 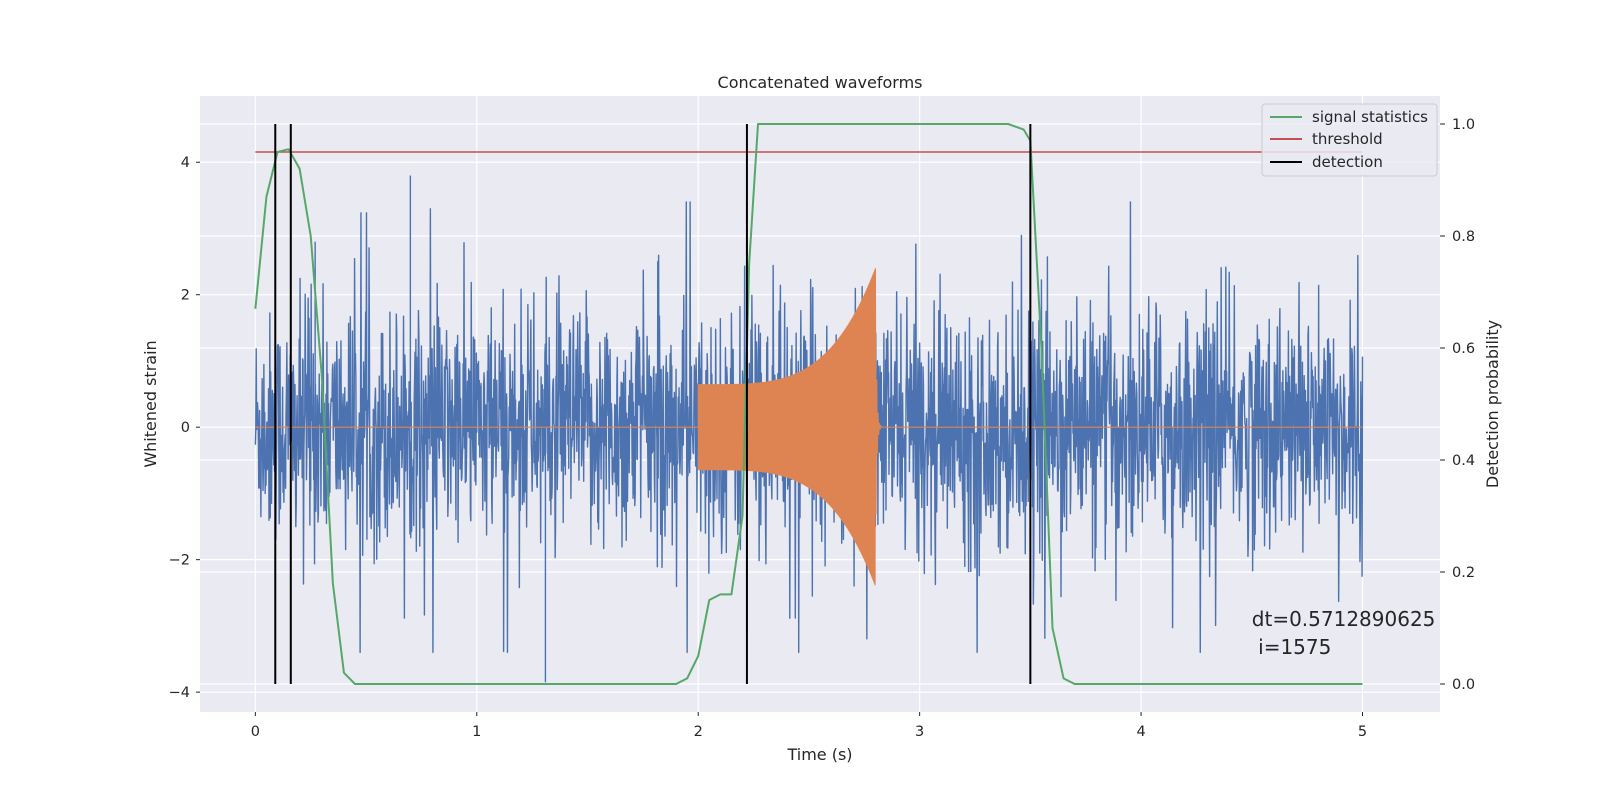 What do you see at coordinates (1463, 237) in the screenshot?
I see `y2-tick-label: 0.8` at bounding box center [1463, 237].